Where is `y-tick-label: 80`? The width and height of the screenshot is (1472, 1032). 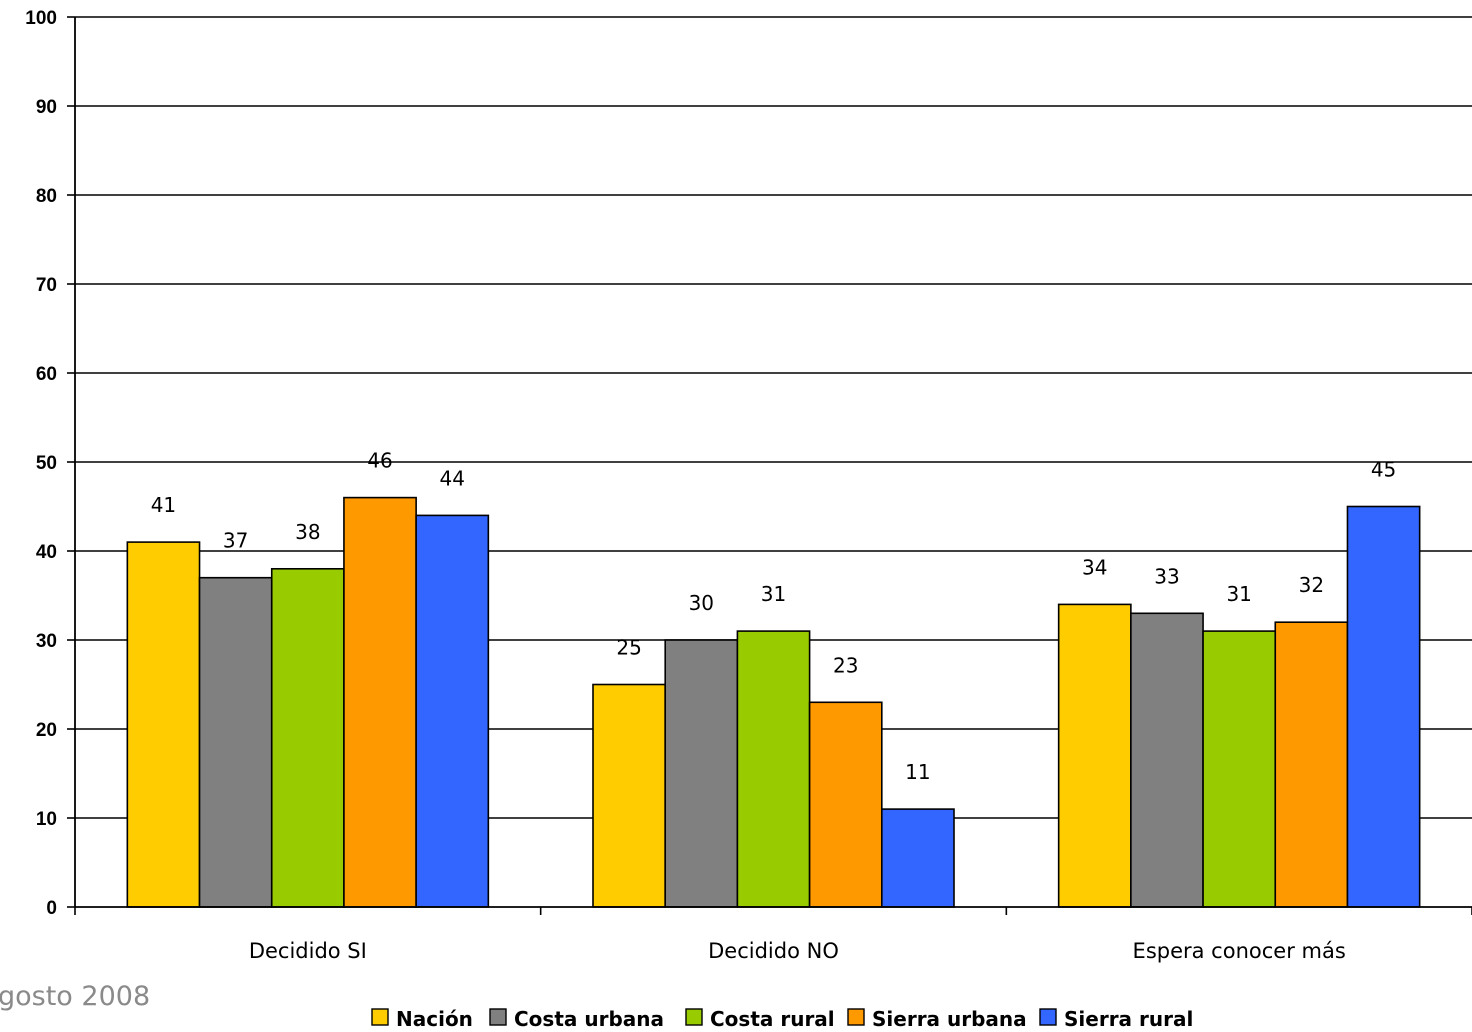 y-tick-label: 80 is located at coordinates (46, 196).